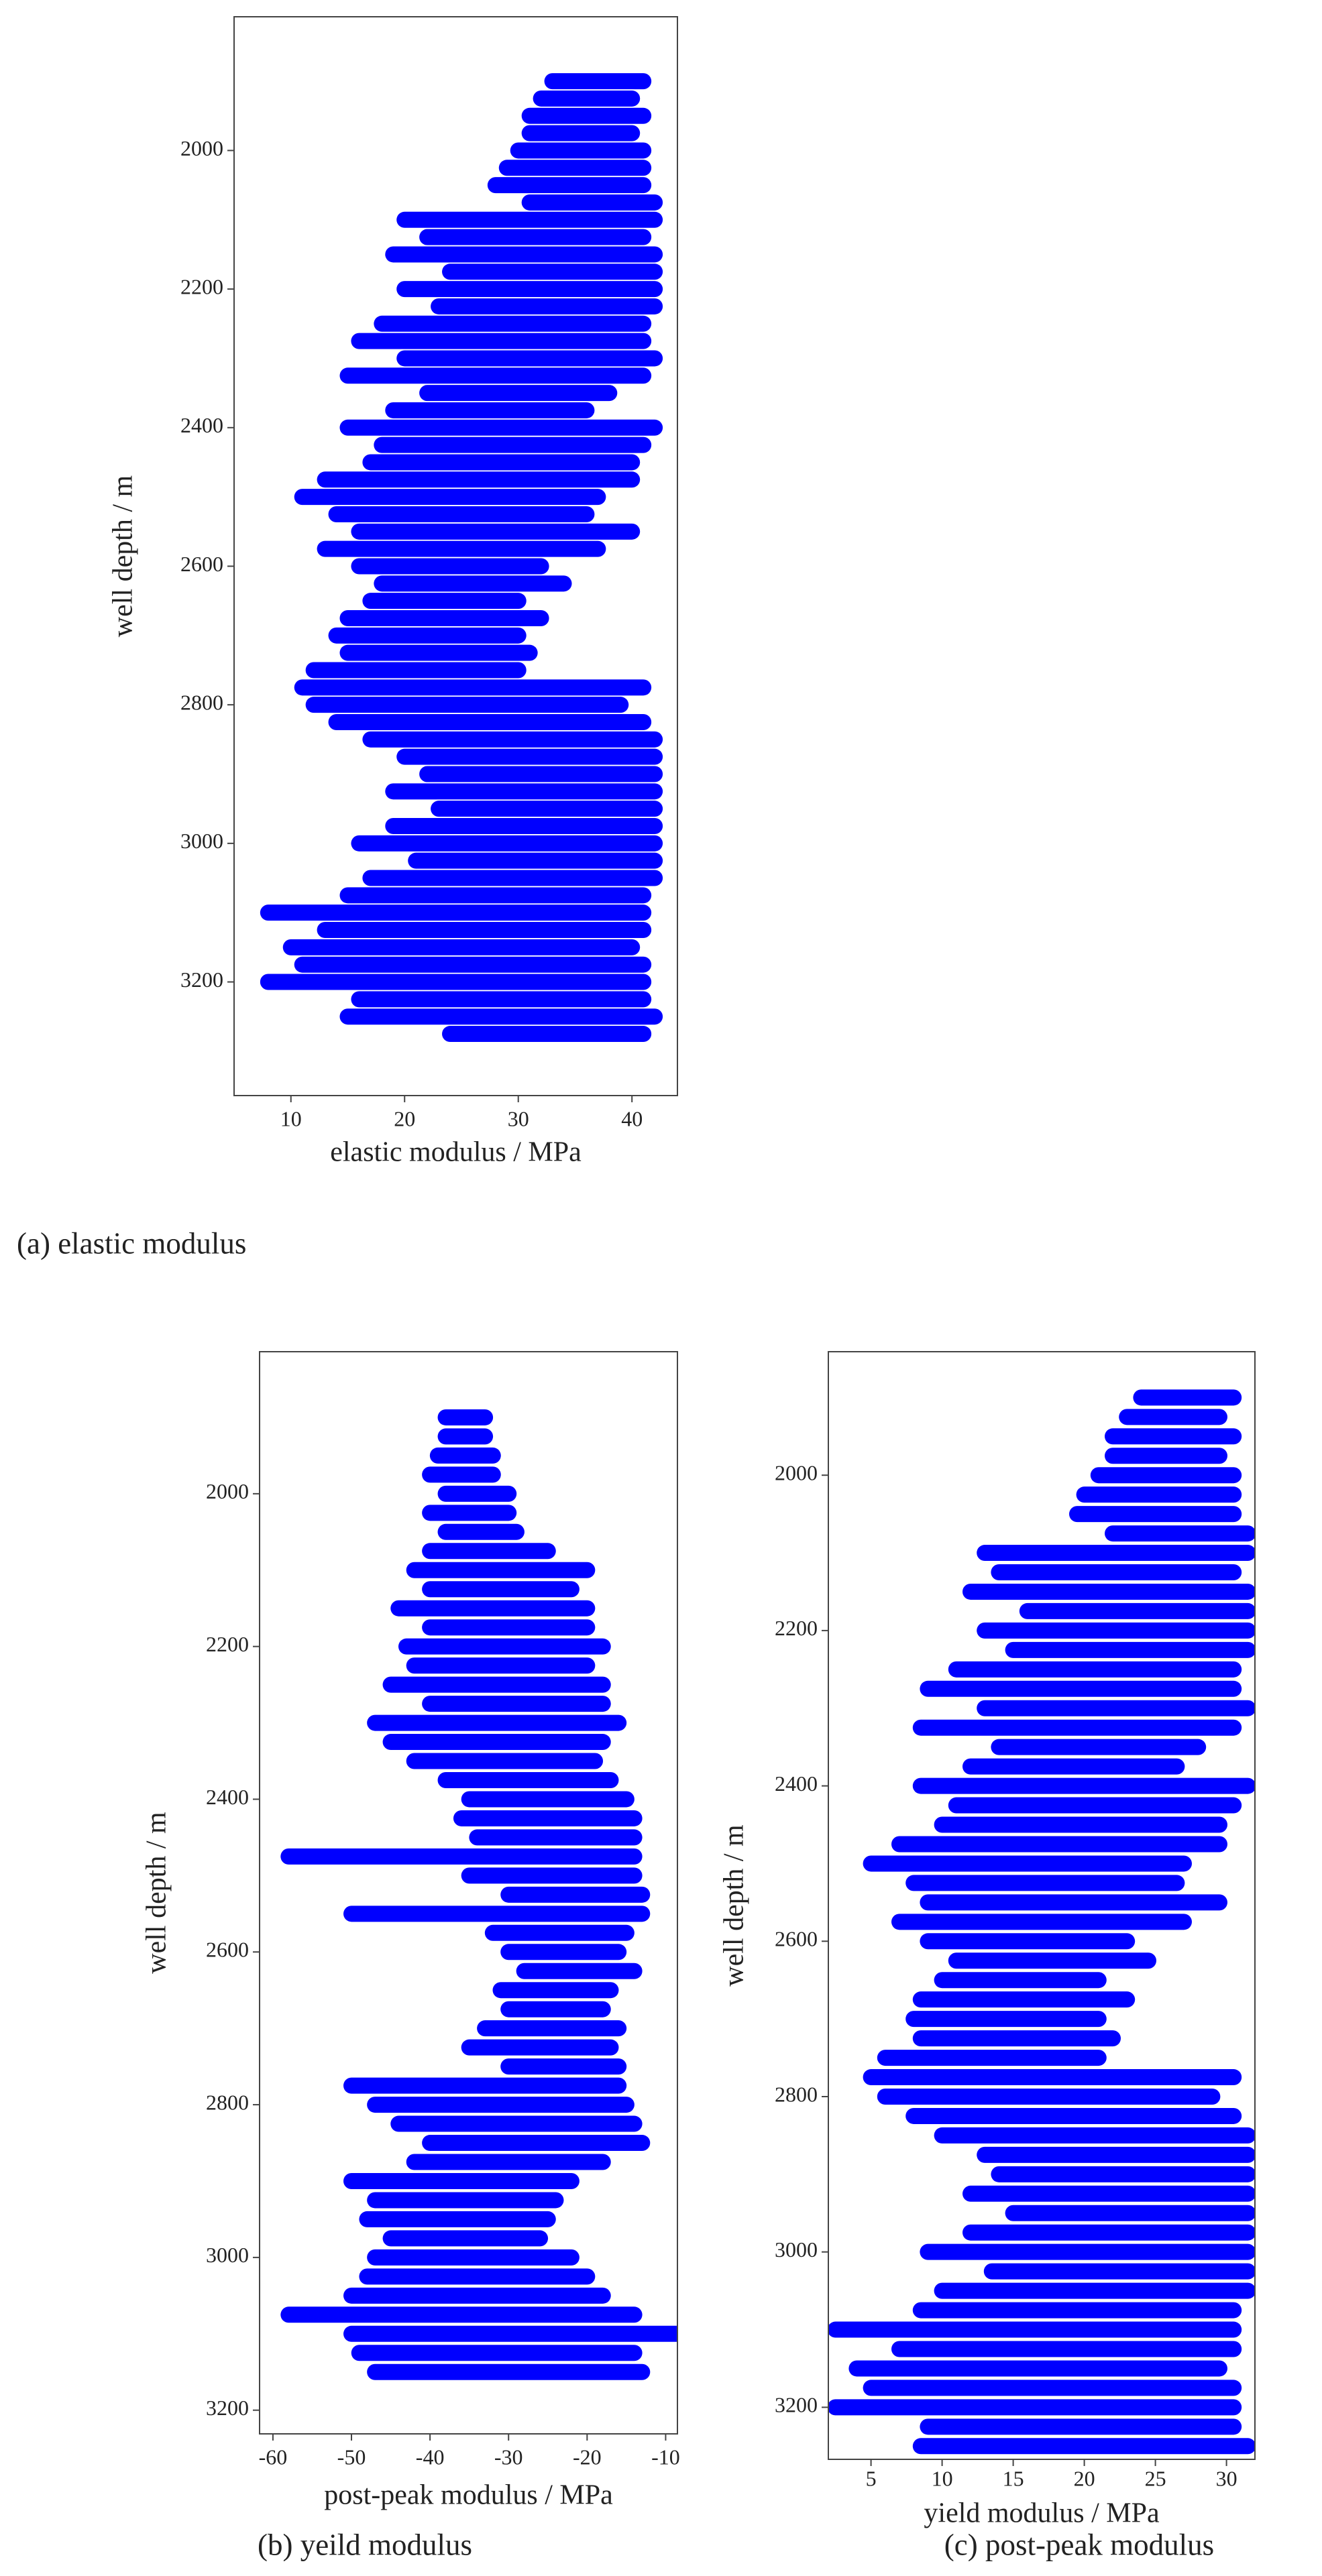 The image size is (1322, 2576). What do you see at coordinates (365, 2544) in the screenshot?
I see `caption: (b) yeild modulus` at bounding box center [365, 2544].